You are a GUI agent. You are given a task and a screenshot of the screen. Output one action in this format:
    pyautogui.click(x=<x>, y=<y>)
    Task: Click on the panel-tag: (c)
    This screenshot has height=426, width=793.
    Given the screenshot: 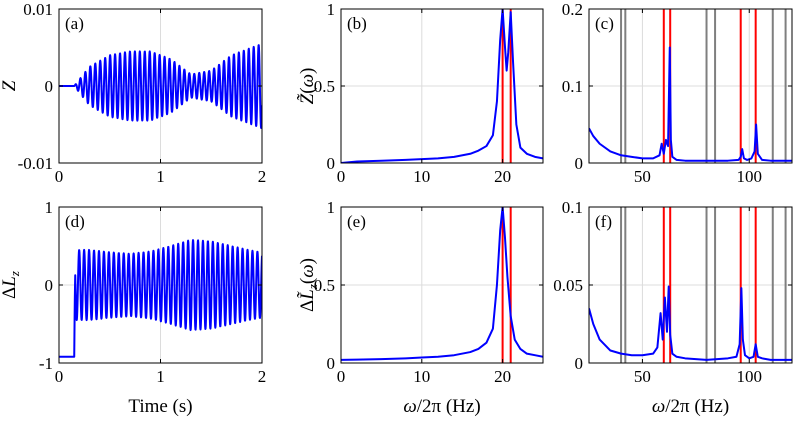 What is the action you would take?
    pyautogui.click(x=604, y=23)
    